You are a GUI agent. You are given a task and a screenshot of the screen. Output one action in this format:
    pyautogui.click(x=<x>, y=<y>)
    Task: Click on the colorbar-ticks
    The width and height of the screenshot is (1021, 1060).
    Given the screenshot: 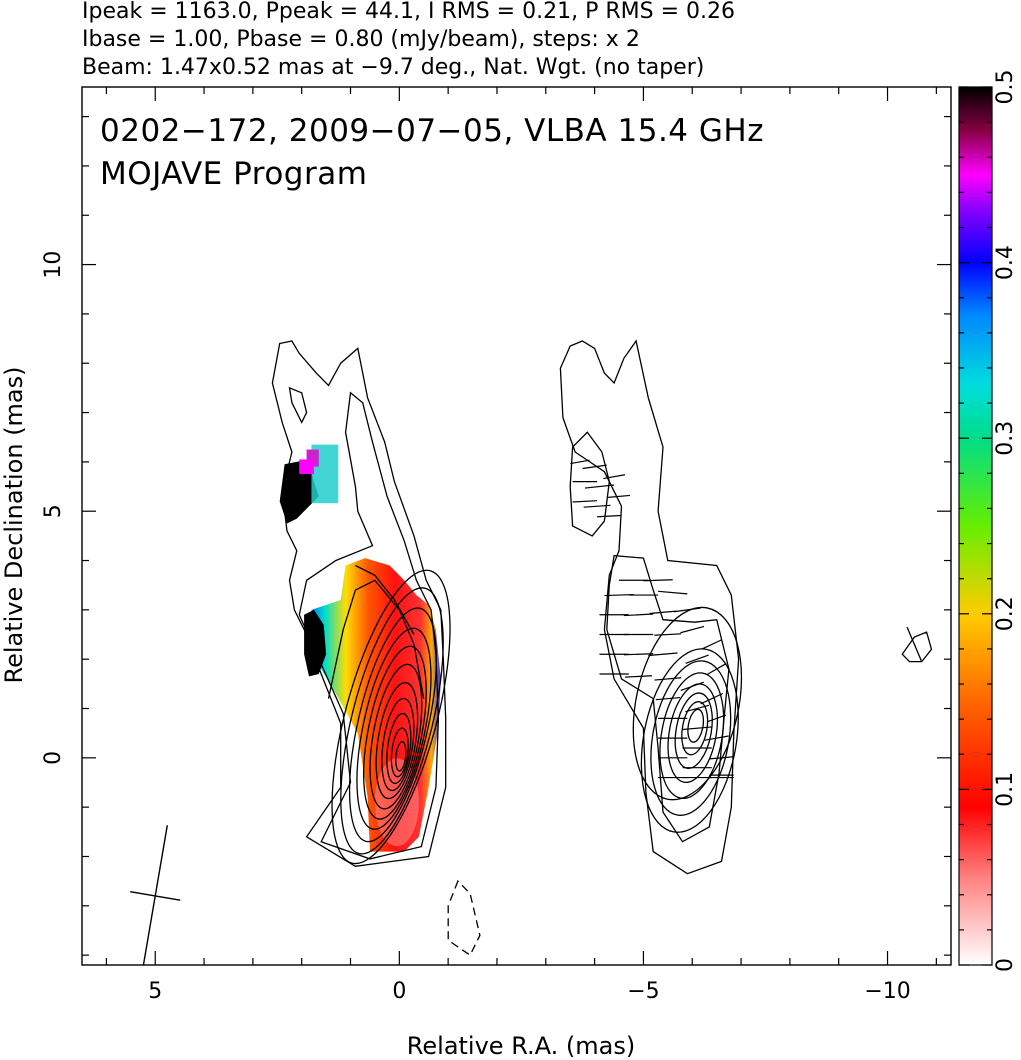 What is the action you would take?
    pyautogui.click(x=975, y=526)
    